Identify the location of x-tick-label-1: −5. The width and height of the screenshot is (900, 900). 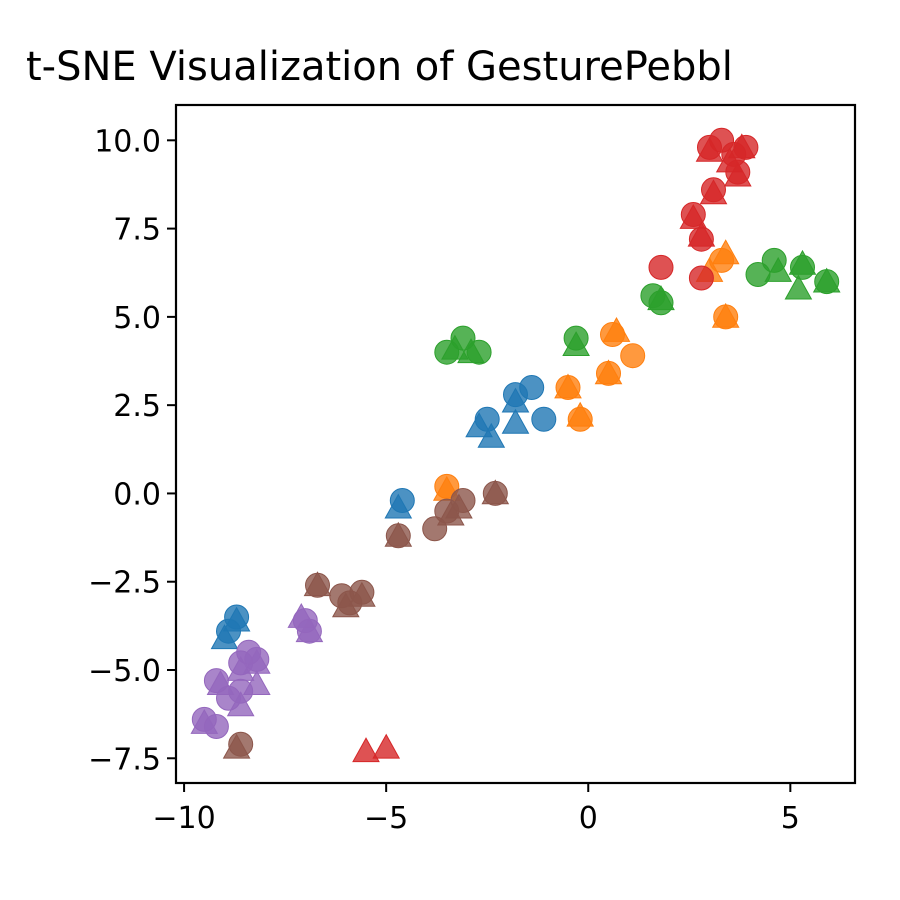
(386, 818).